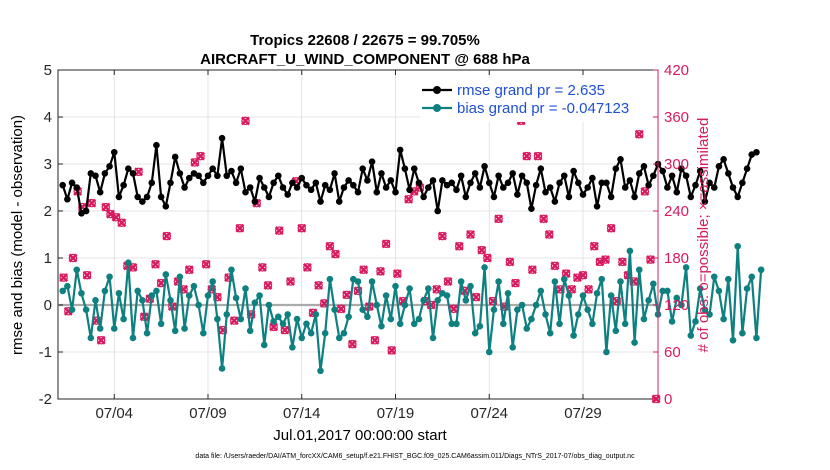 This screenshot has width=830, height=470. I want to click on x-tick-label: 07/09, so click(208, 413).